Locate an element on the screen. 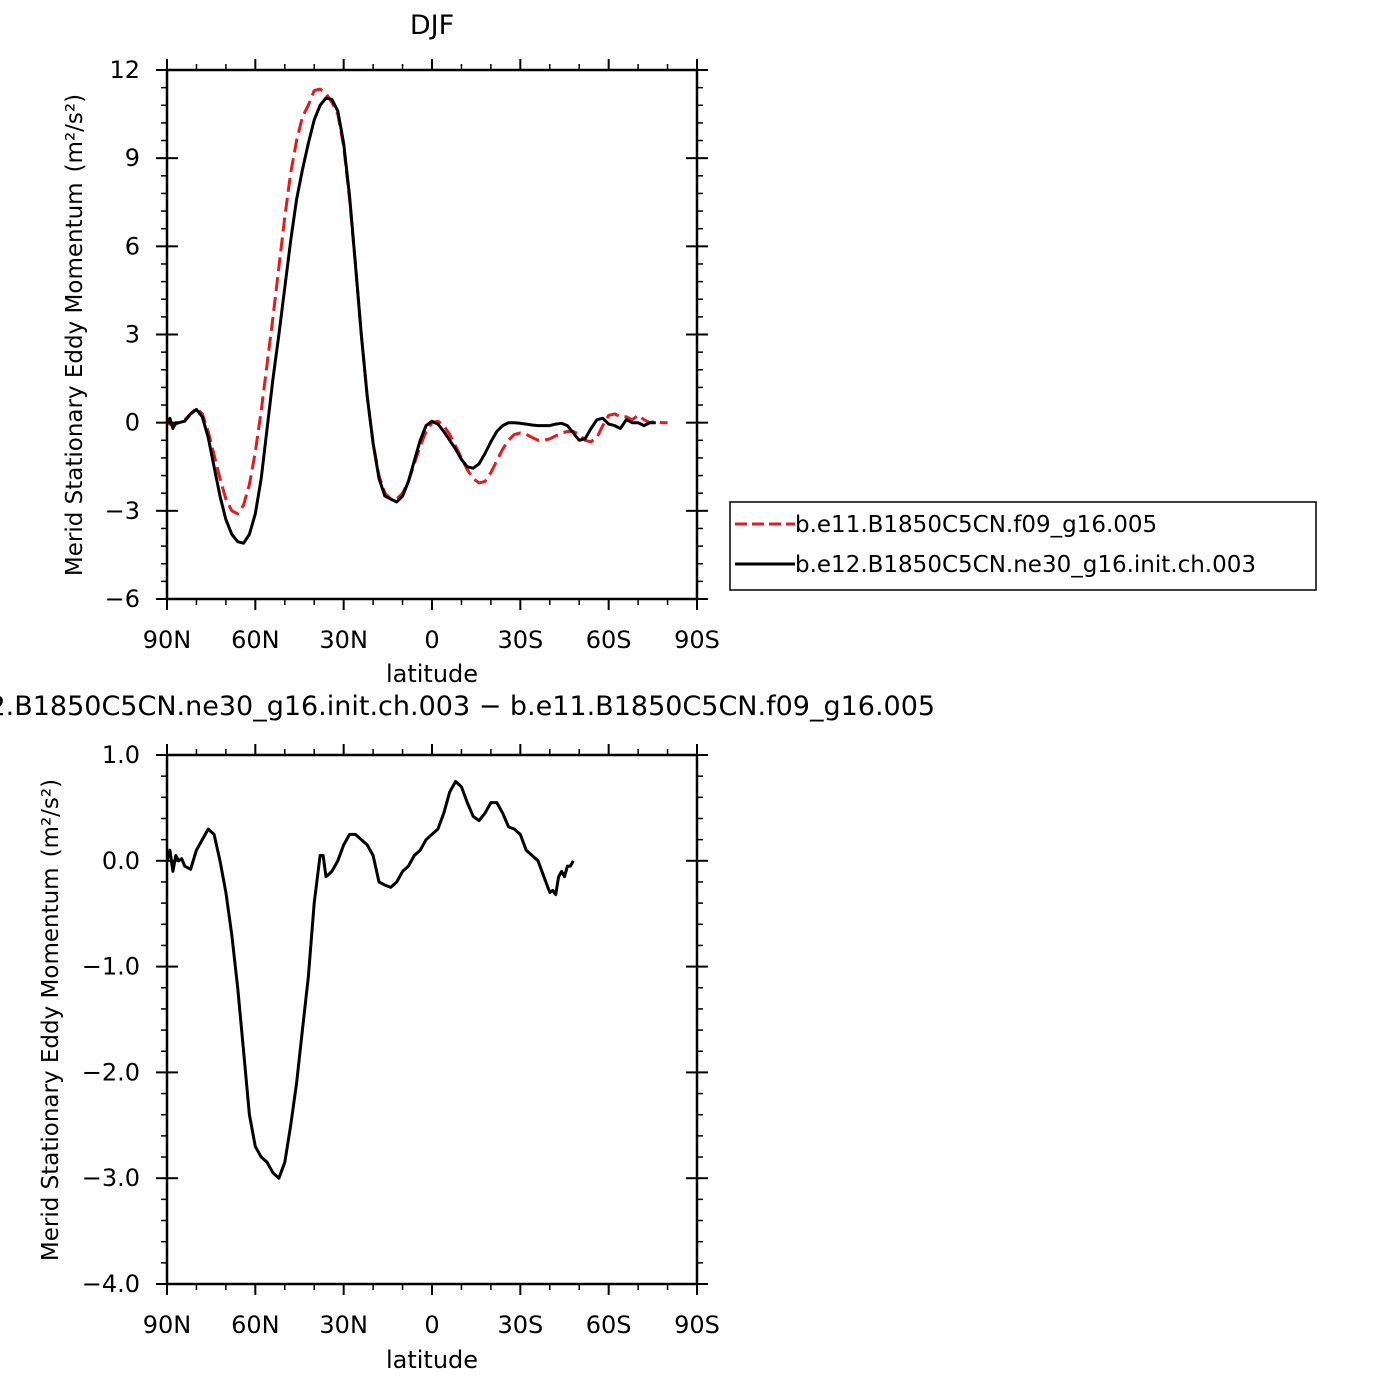  y-tick-label: 12 is located at coordinates (124, 70).